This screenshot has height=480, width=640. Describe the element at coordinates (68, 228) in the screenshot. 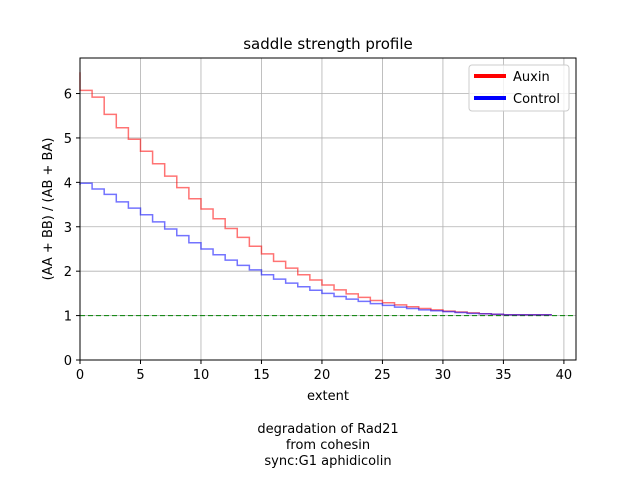

I see `y-tick-label: 3` at that location.